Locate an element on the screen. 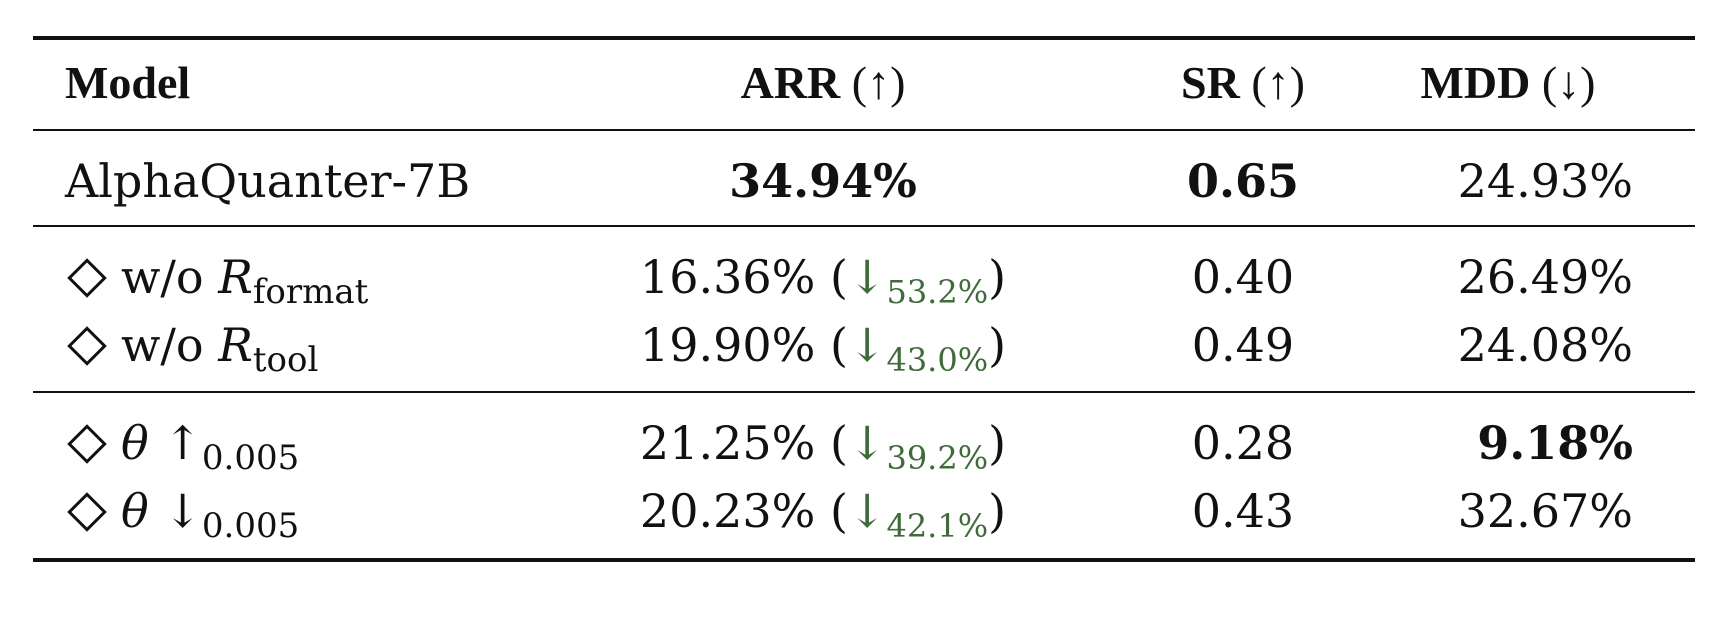 Image resolution: width=1728 pixels, height=644 pixels. header-mdd-arrow: (↓) is located at coordinates (1568, 82).